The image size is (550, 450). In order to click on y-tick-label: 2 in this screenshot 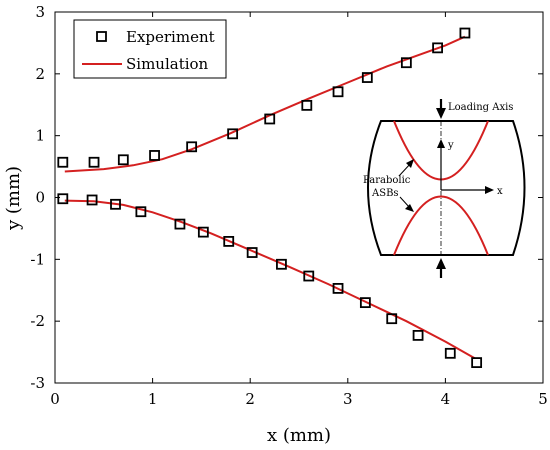, I will do `click(40, 74)`.